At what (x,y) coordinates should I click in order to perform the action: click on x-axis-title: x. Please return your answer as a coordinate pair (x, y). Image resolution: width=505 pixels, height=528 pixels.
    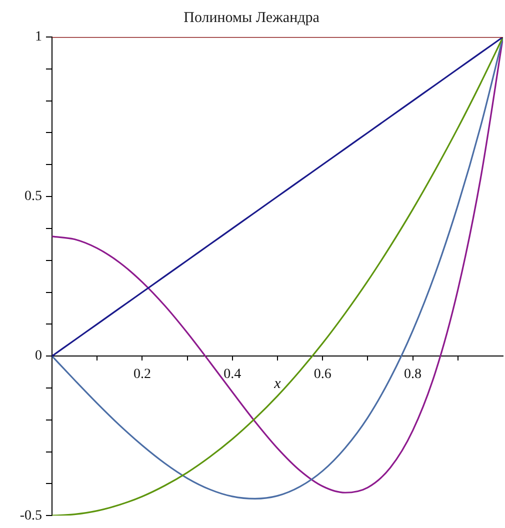
    Looking at the image, I should click on (277, 384).